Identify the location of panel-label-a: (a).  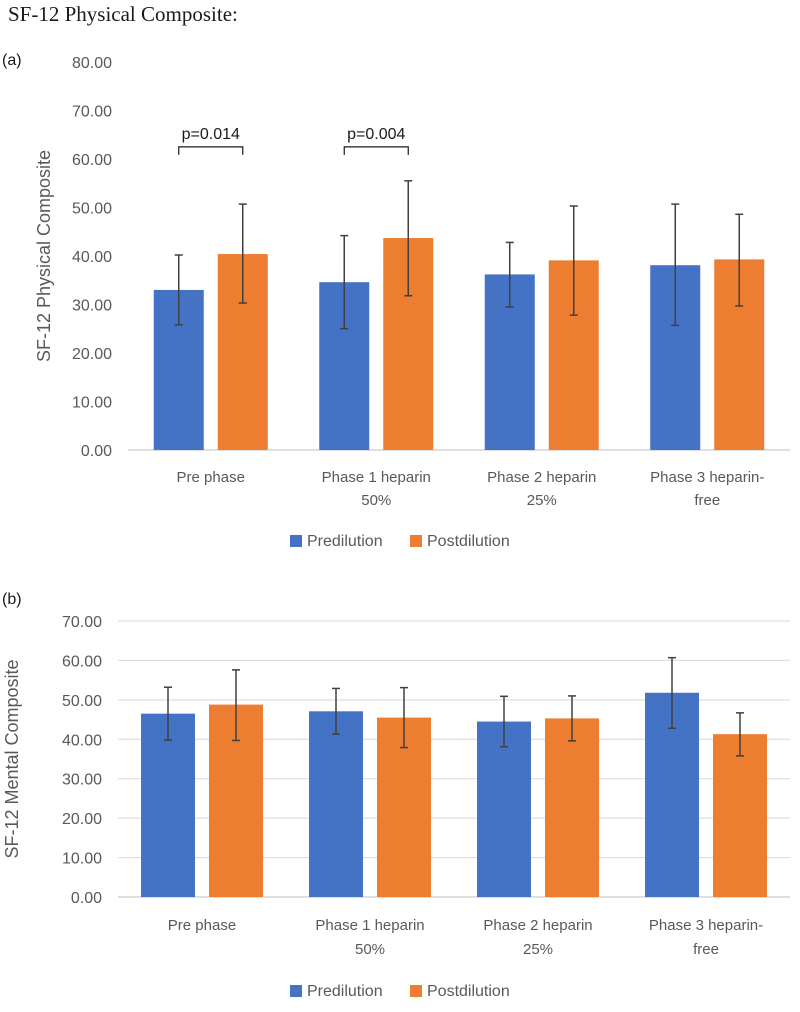
(12, 60).